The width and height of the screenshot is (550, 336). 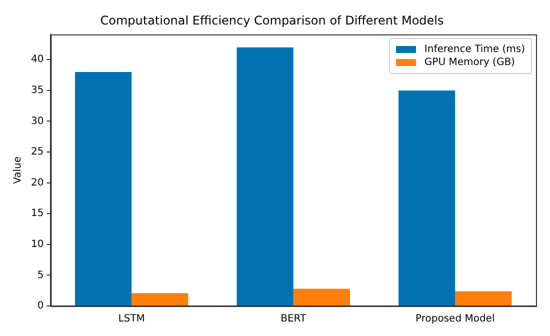 I want to click on legend-label: Inference Time (ms), so click(x=474, y=50).